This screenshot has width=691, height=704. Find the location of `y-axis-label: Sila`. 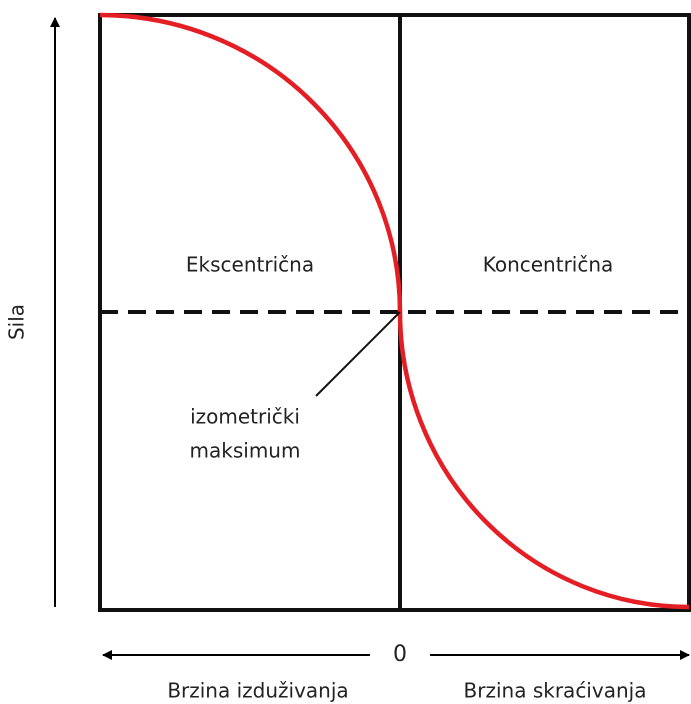

y-axis-label: Sila is located at coordinates (17, 322).